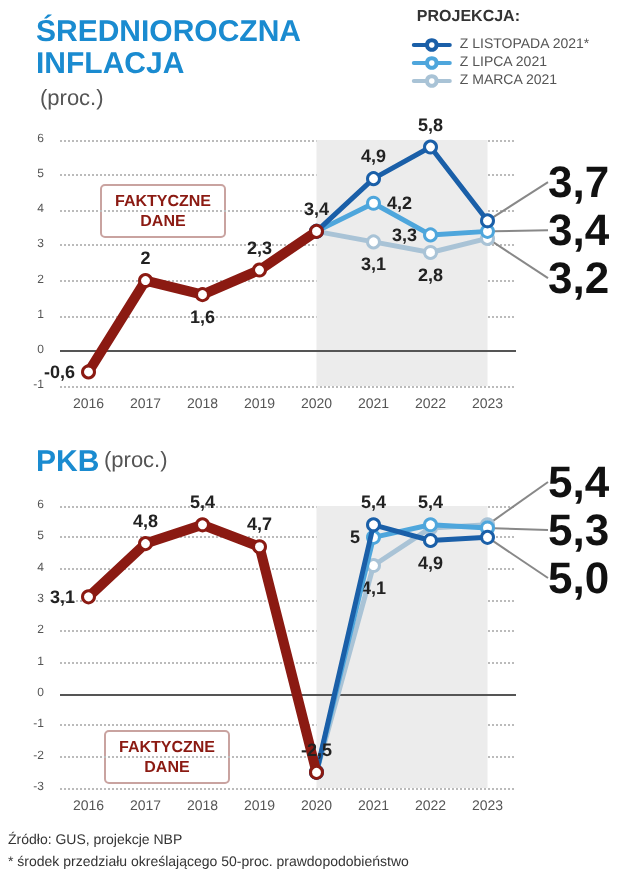  What do you see at coordinates (145, 258) in the screenshot?
I see `data-label: 2` at bounding box center [145, 258].